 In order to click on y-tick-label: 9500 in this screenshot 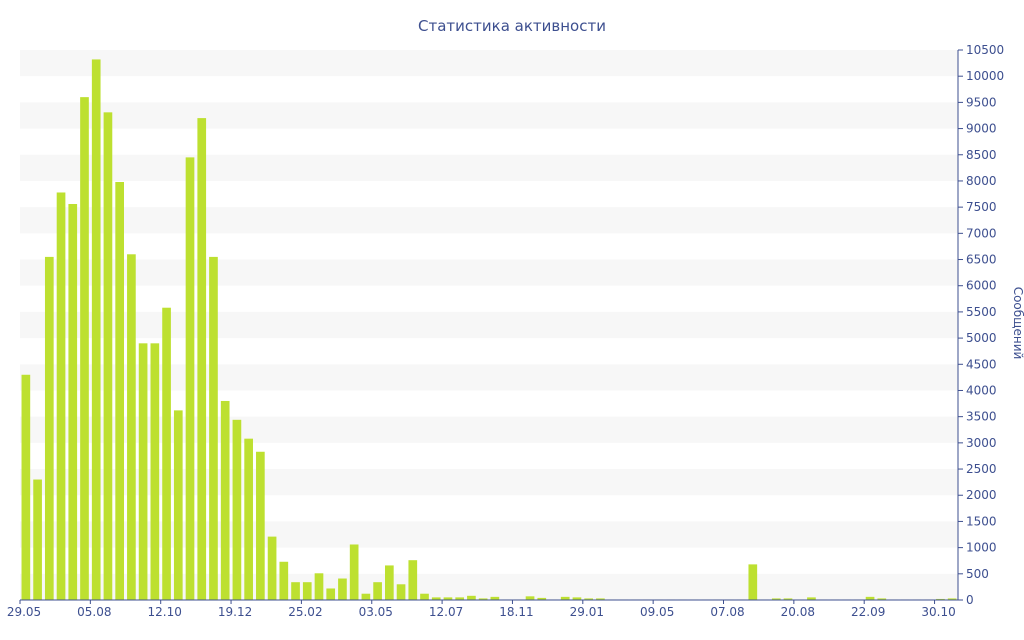, I will do `click(981, 102)`.